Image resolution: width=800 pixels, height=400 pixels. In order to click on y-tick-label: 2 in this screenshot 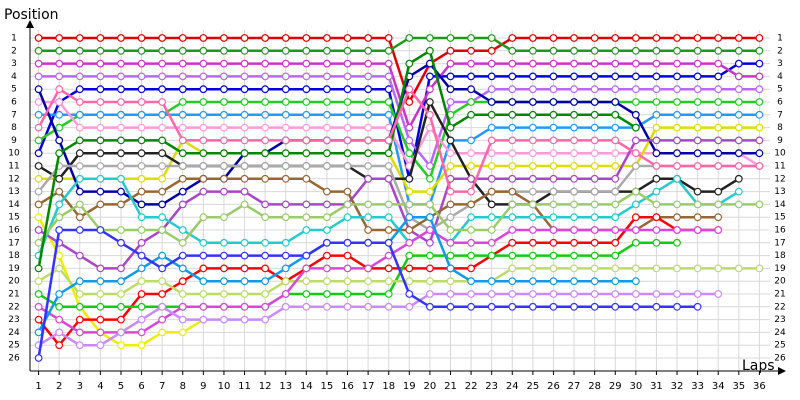, I will do `click(14, 51)`.